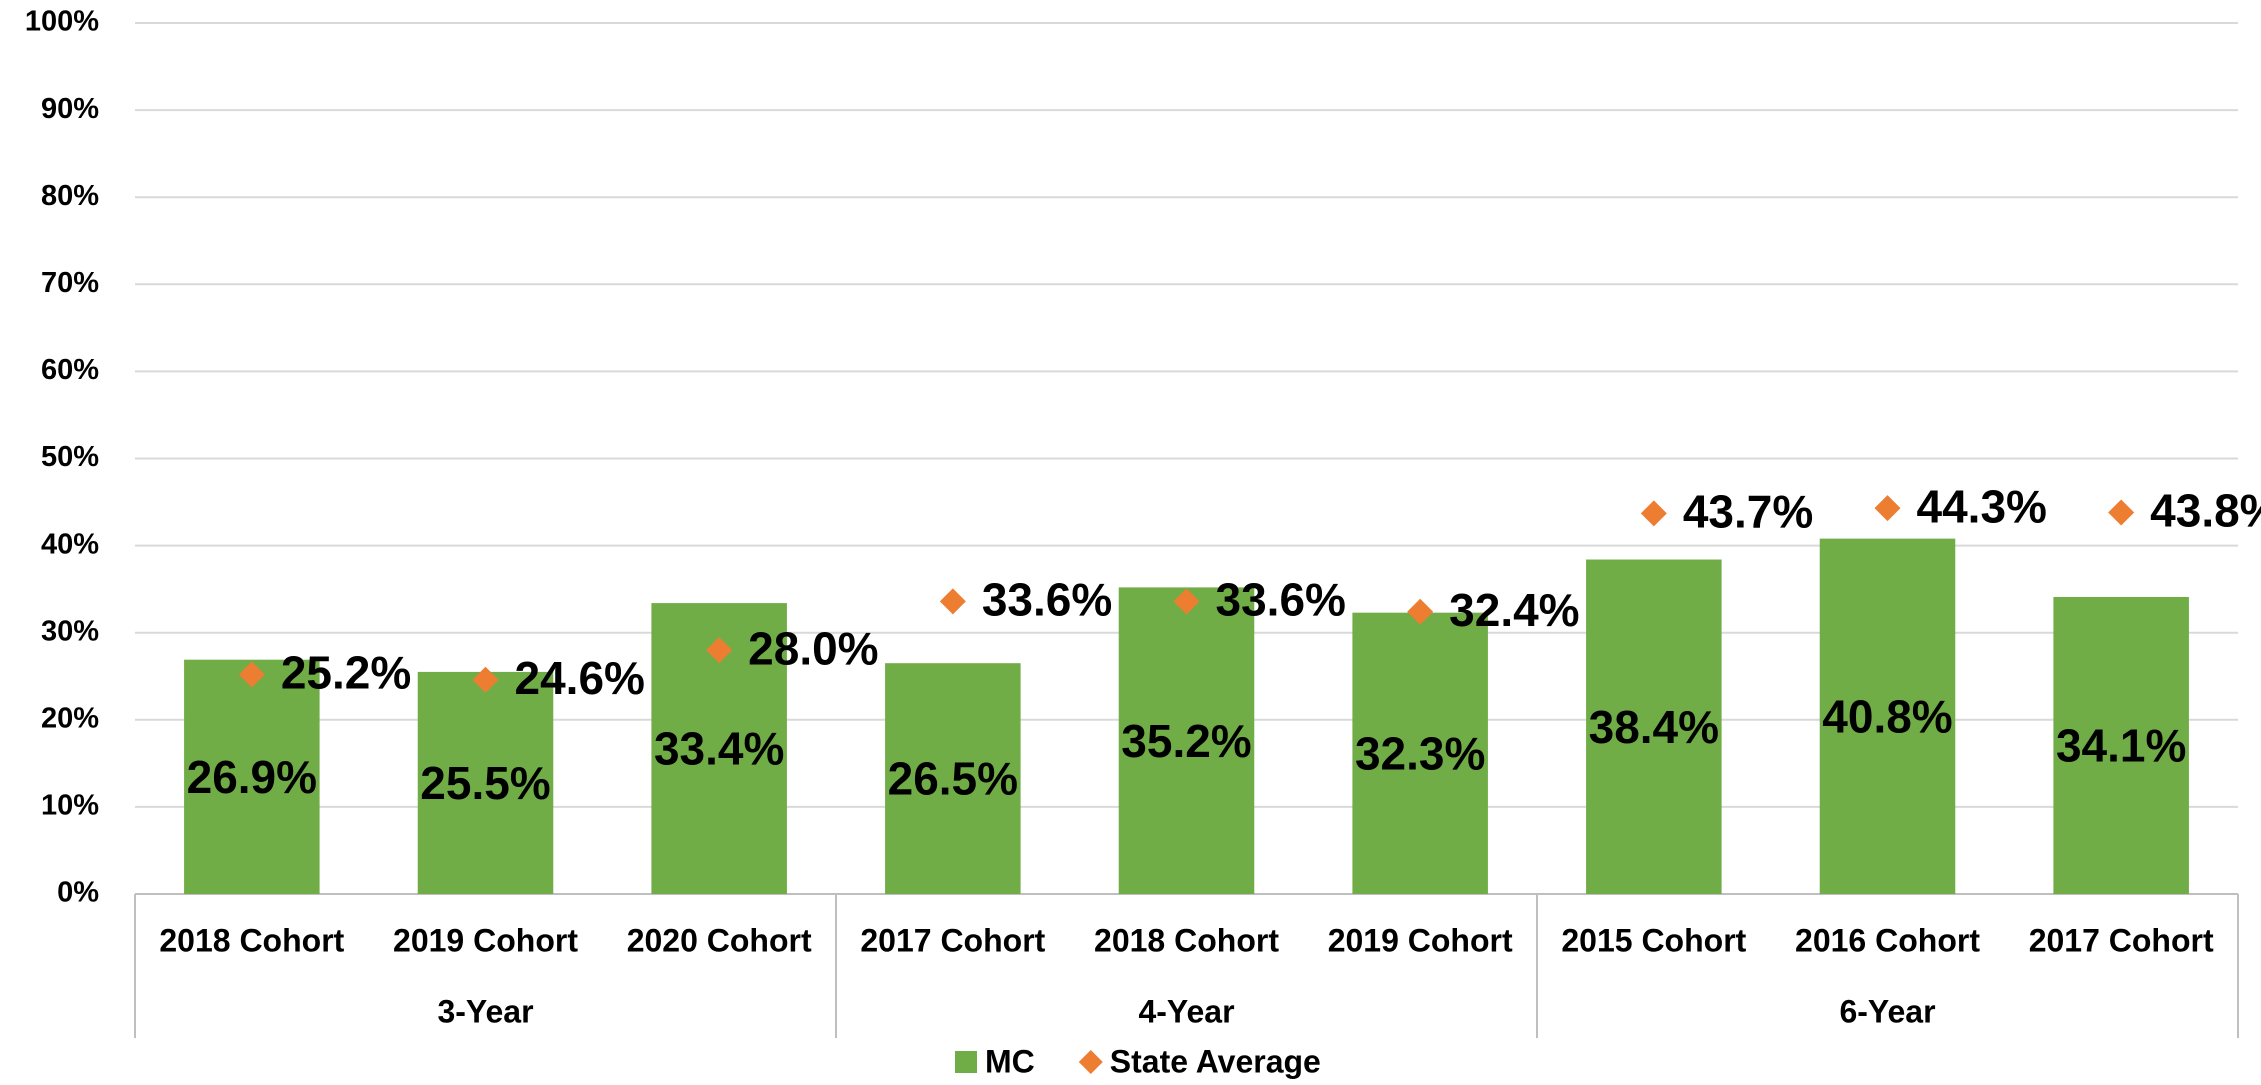 This screenshot has height=1085, width=2261. Describe the element at coordinates (346, 673) in the screenshot. I see `marker-value-label: 25.2%` at that location.